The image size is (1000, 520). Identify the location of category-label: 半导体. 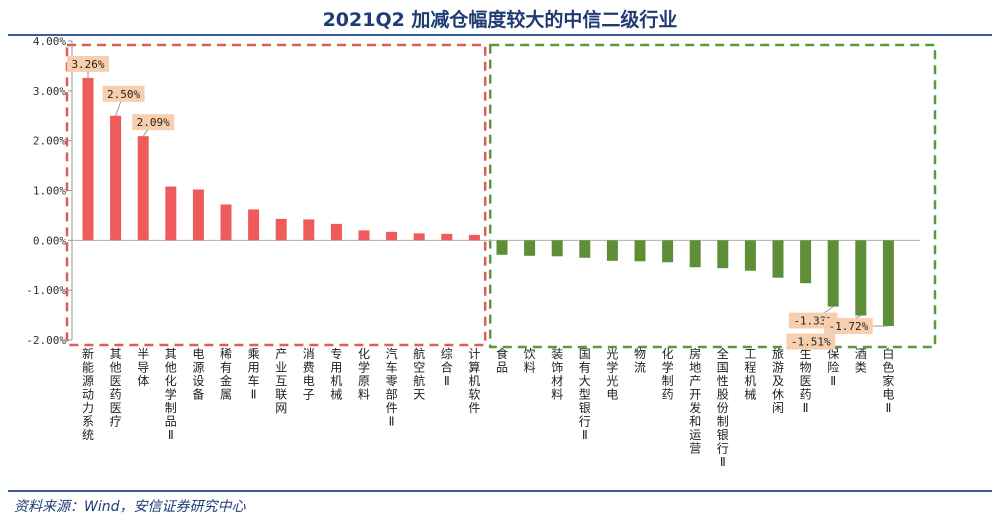
(143, 367).